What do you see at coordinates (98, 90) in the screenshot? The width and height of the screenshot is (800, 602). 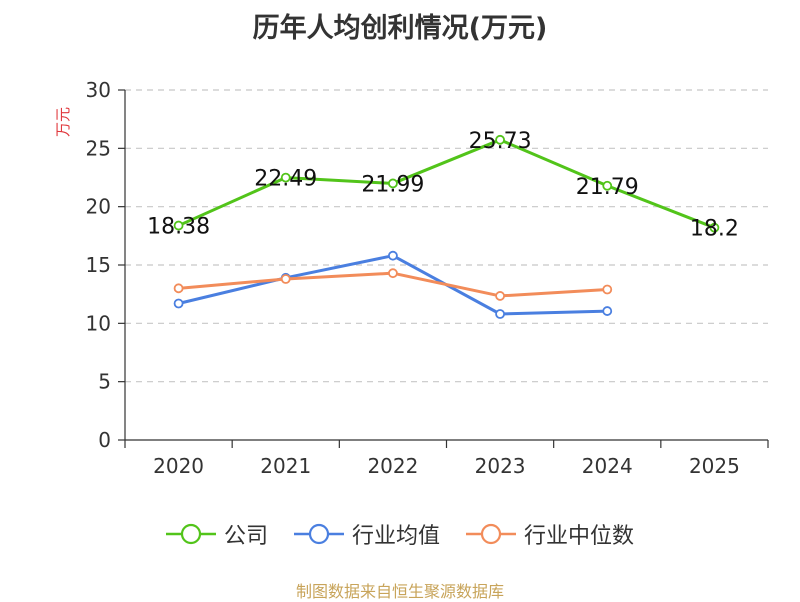 I see `y-tick-label: 30` at bounding box center [98, 90].